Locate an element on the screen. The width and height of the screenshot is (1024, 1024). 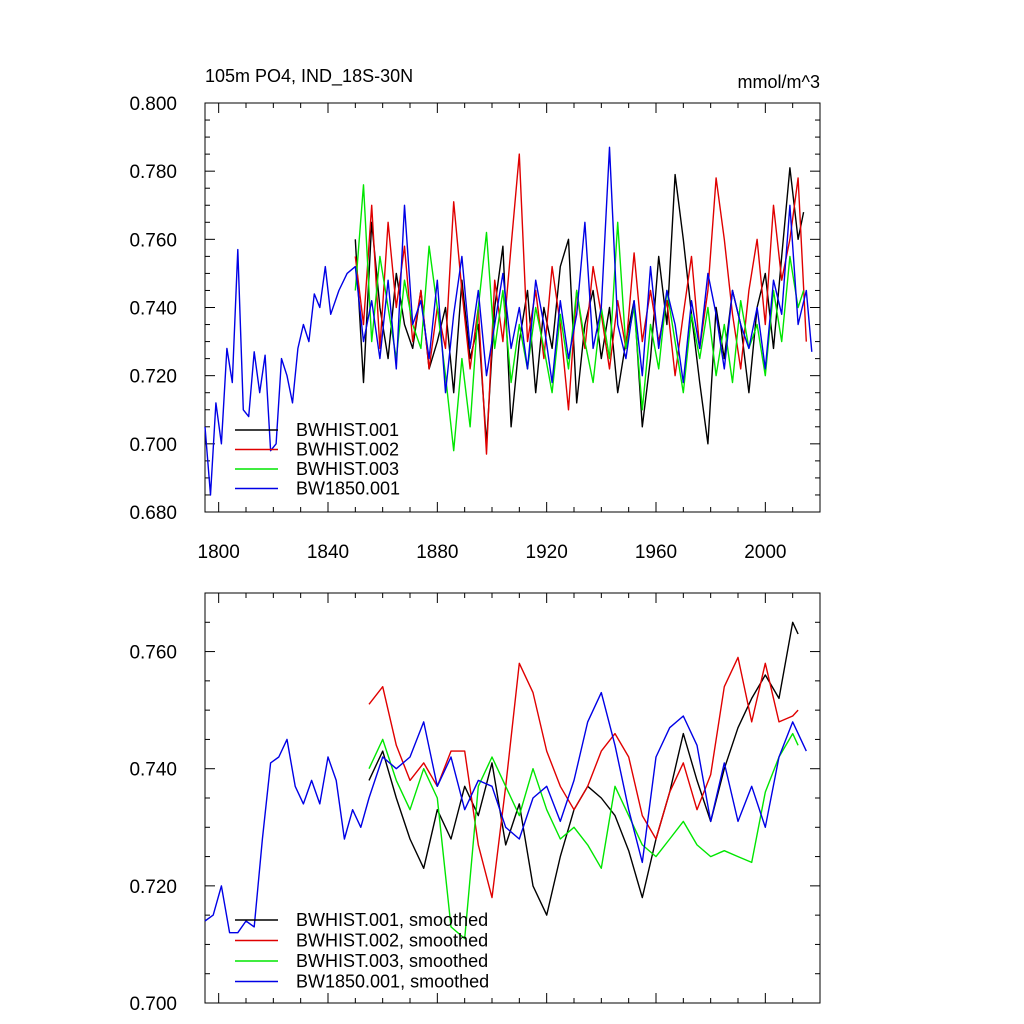
legend-label: BWHIST.002 is located at coordinates (347, 450).